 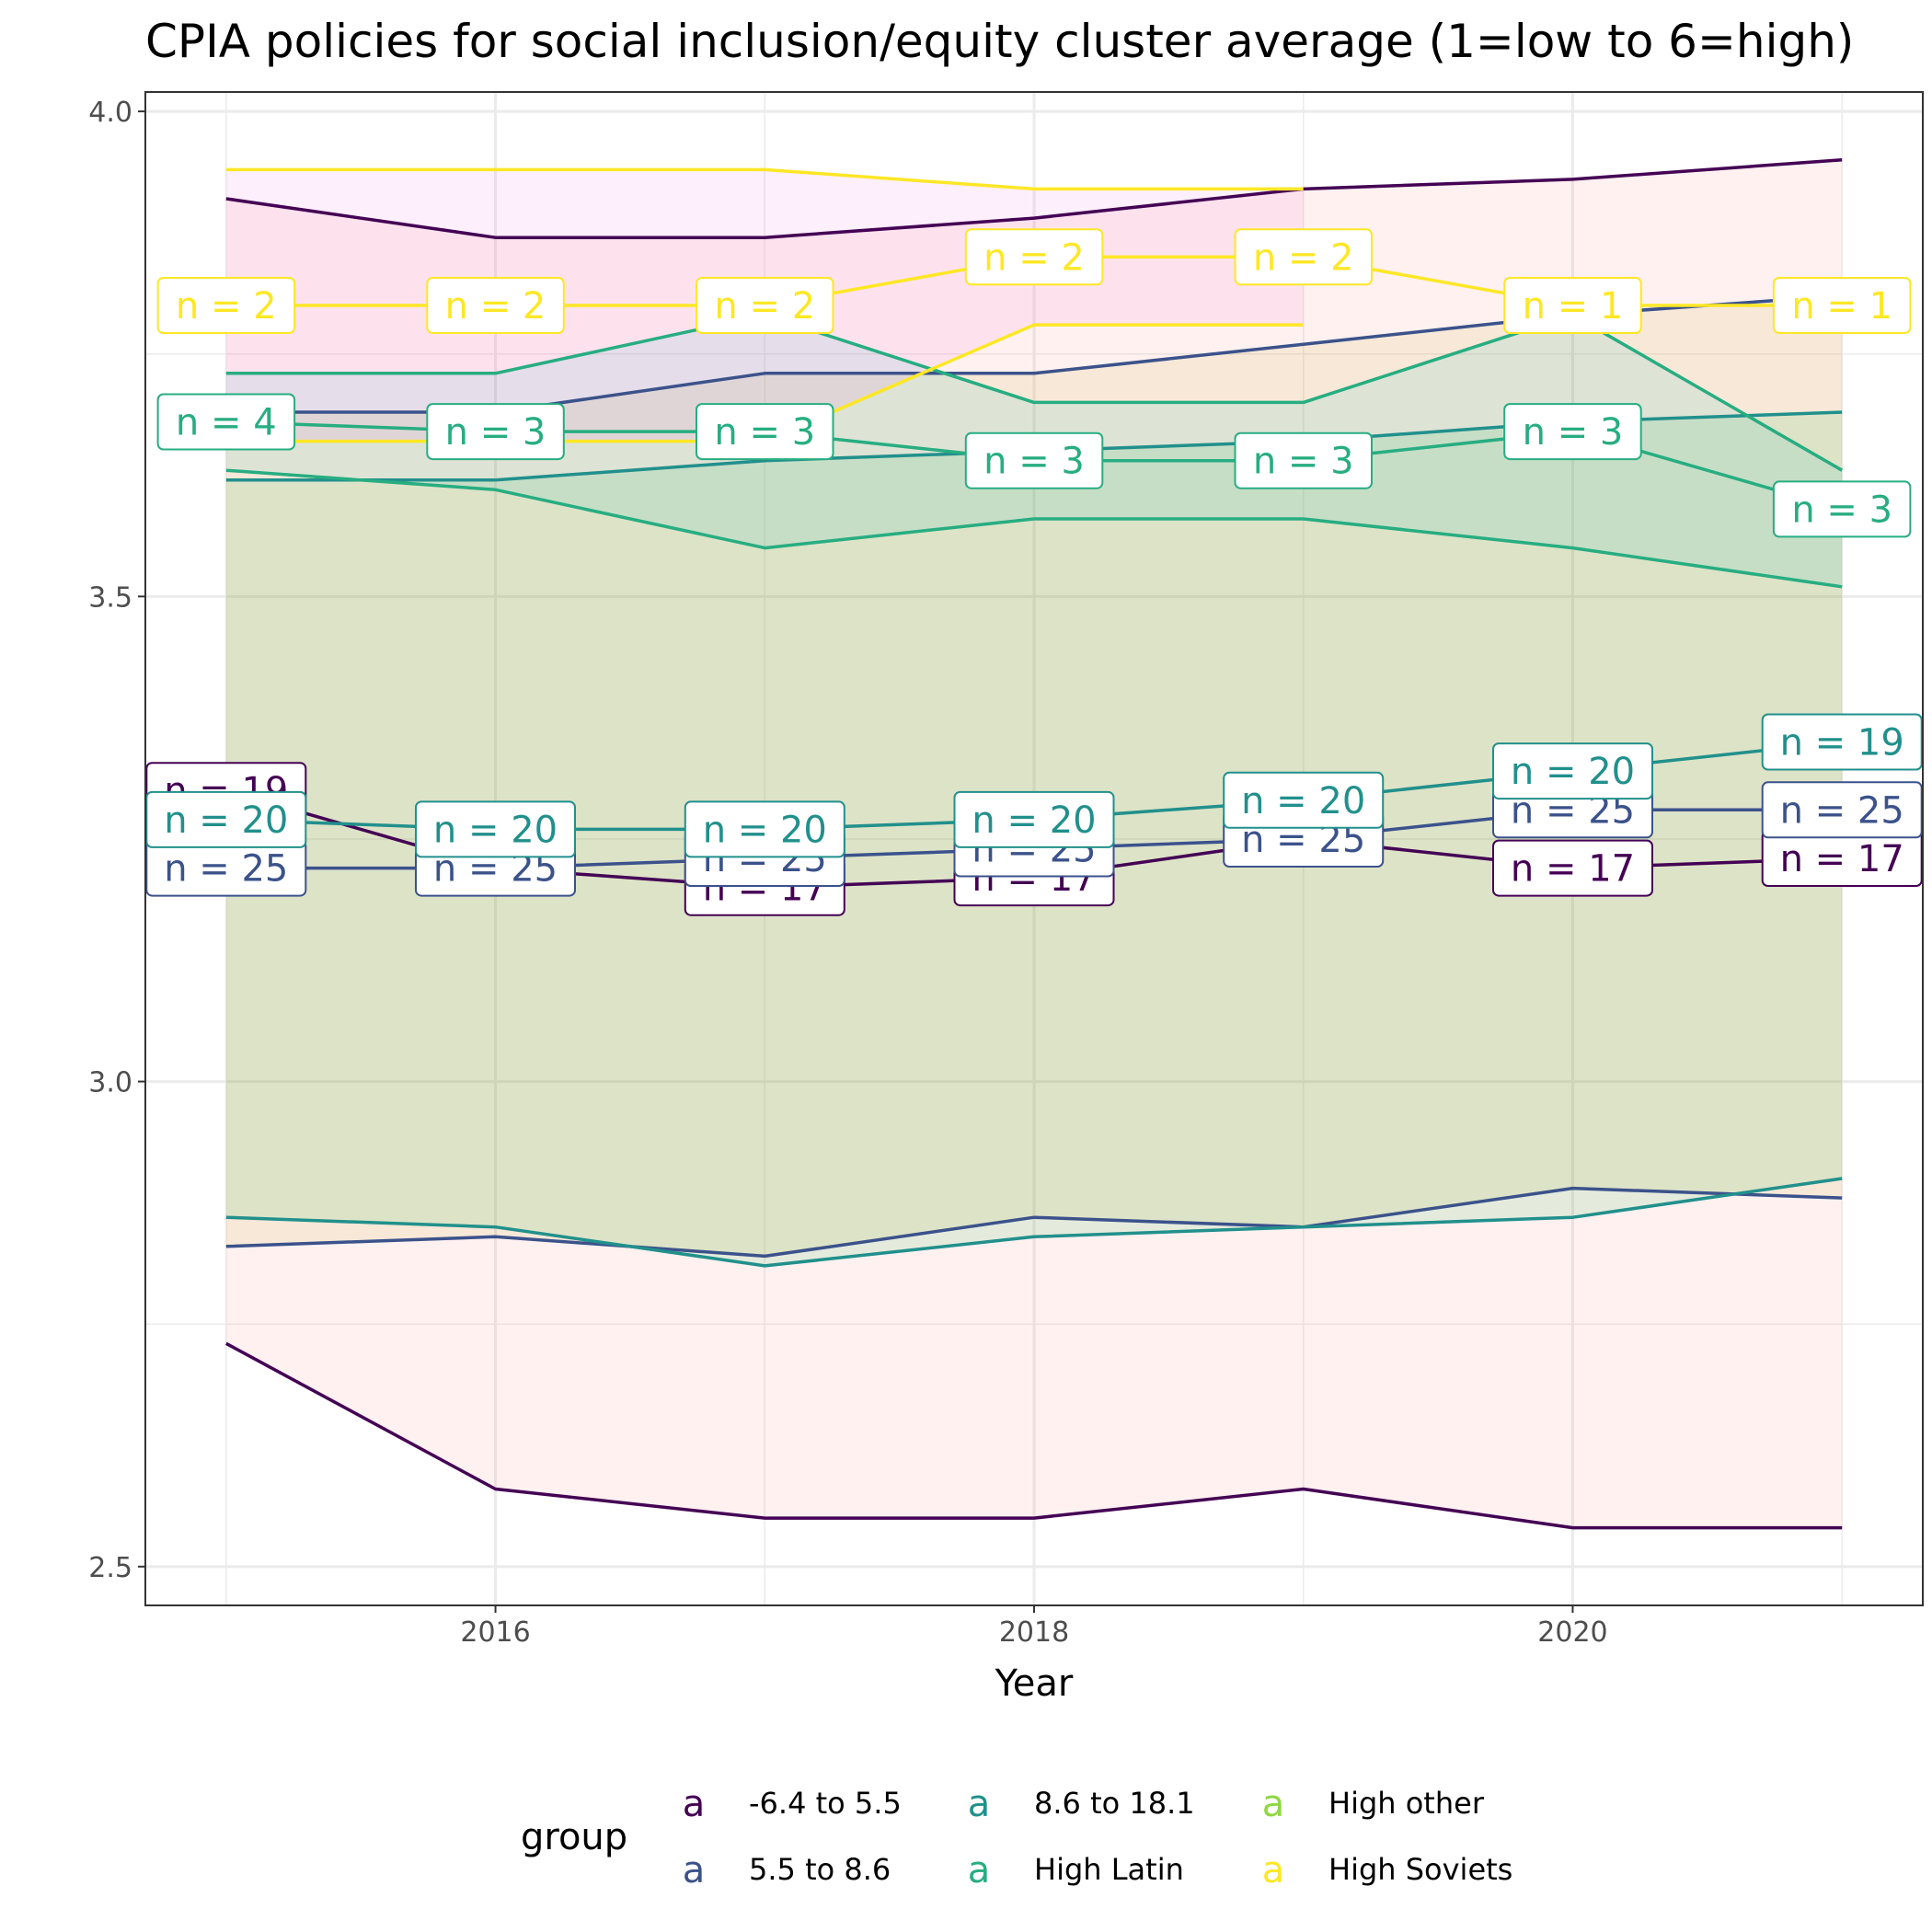 I want to click on y-tick-label: 3.0, so click(x=110, y=1083).